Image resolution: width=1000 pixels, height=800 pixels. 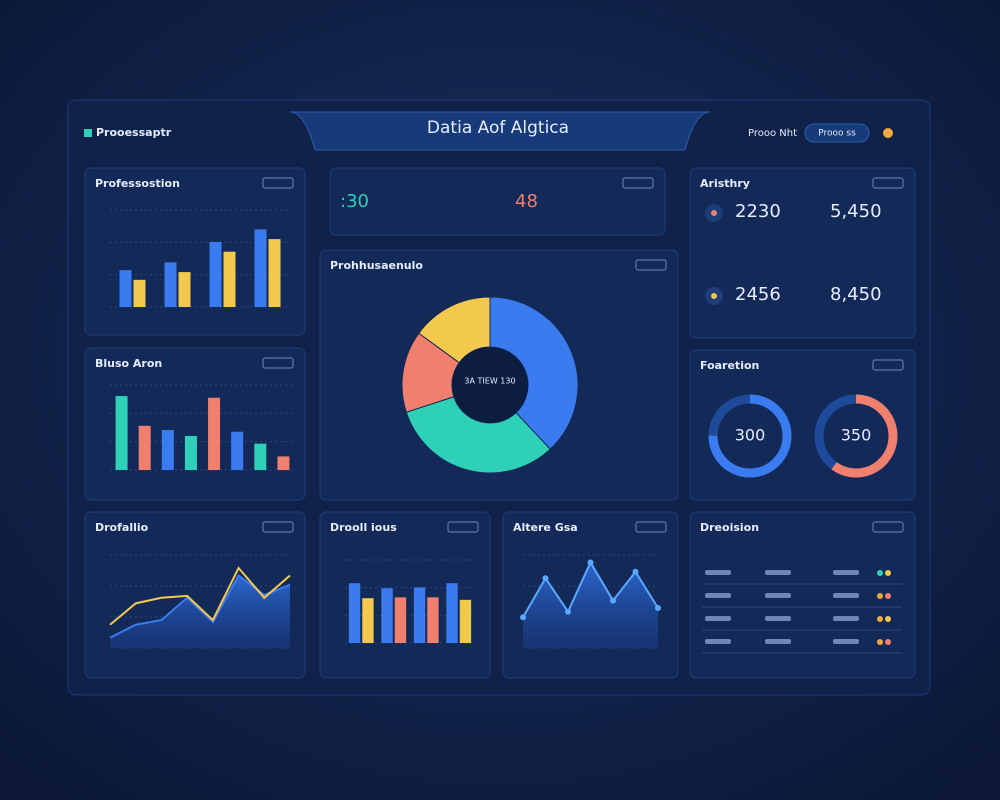 What do you see at coordinates (88, 133) in the screenshot?
I see `logo` at bounding box center [88, 133].